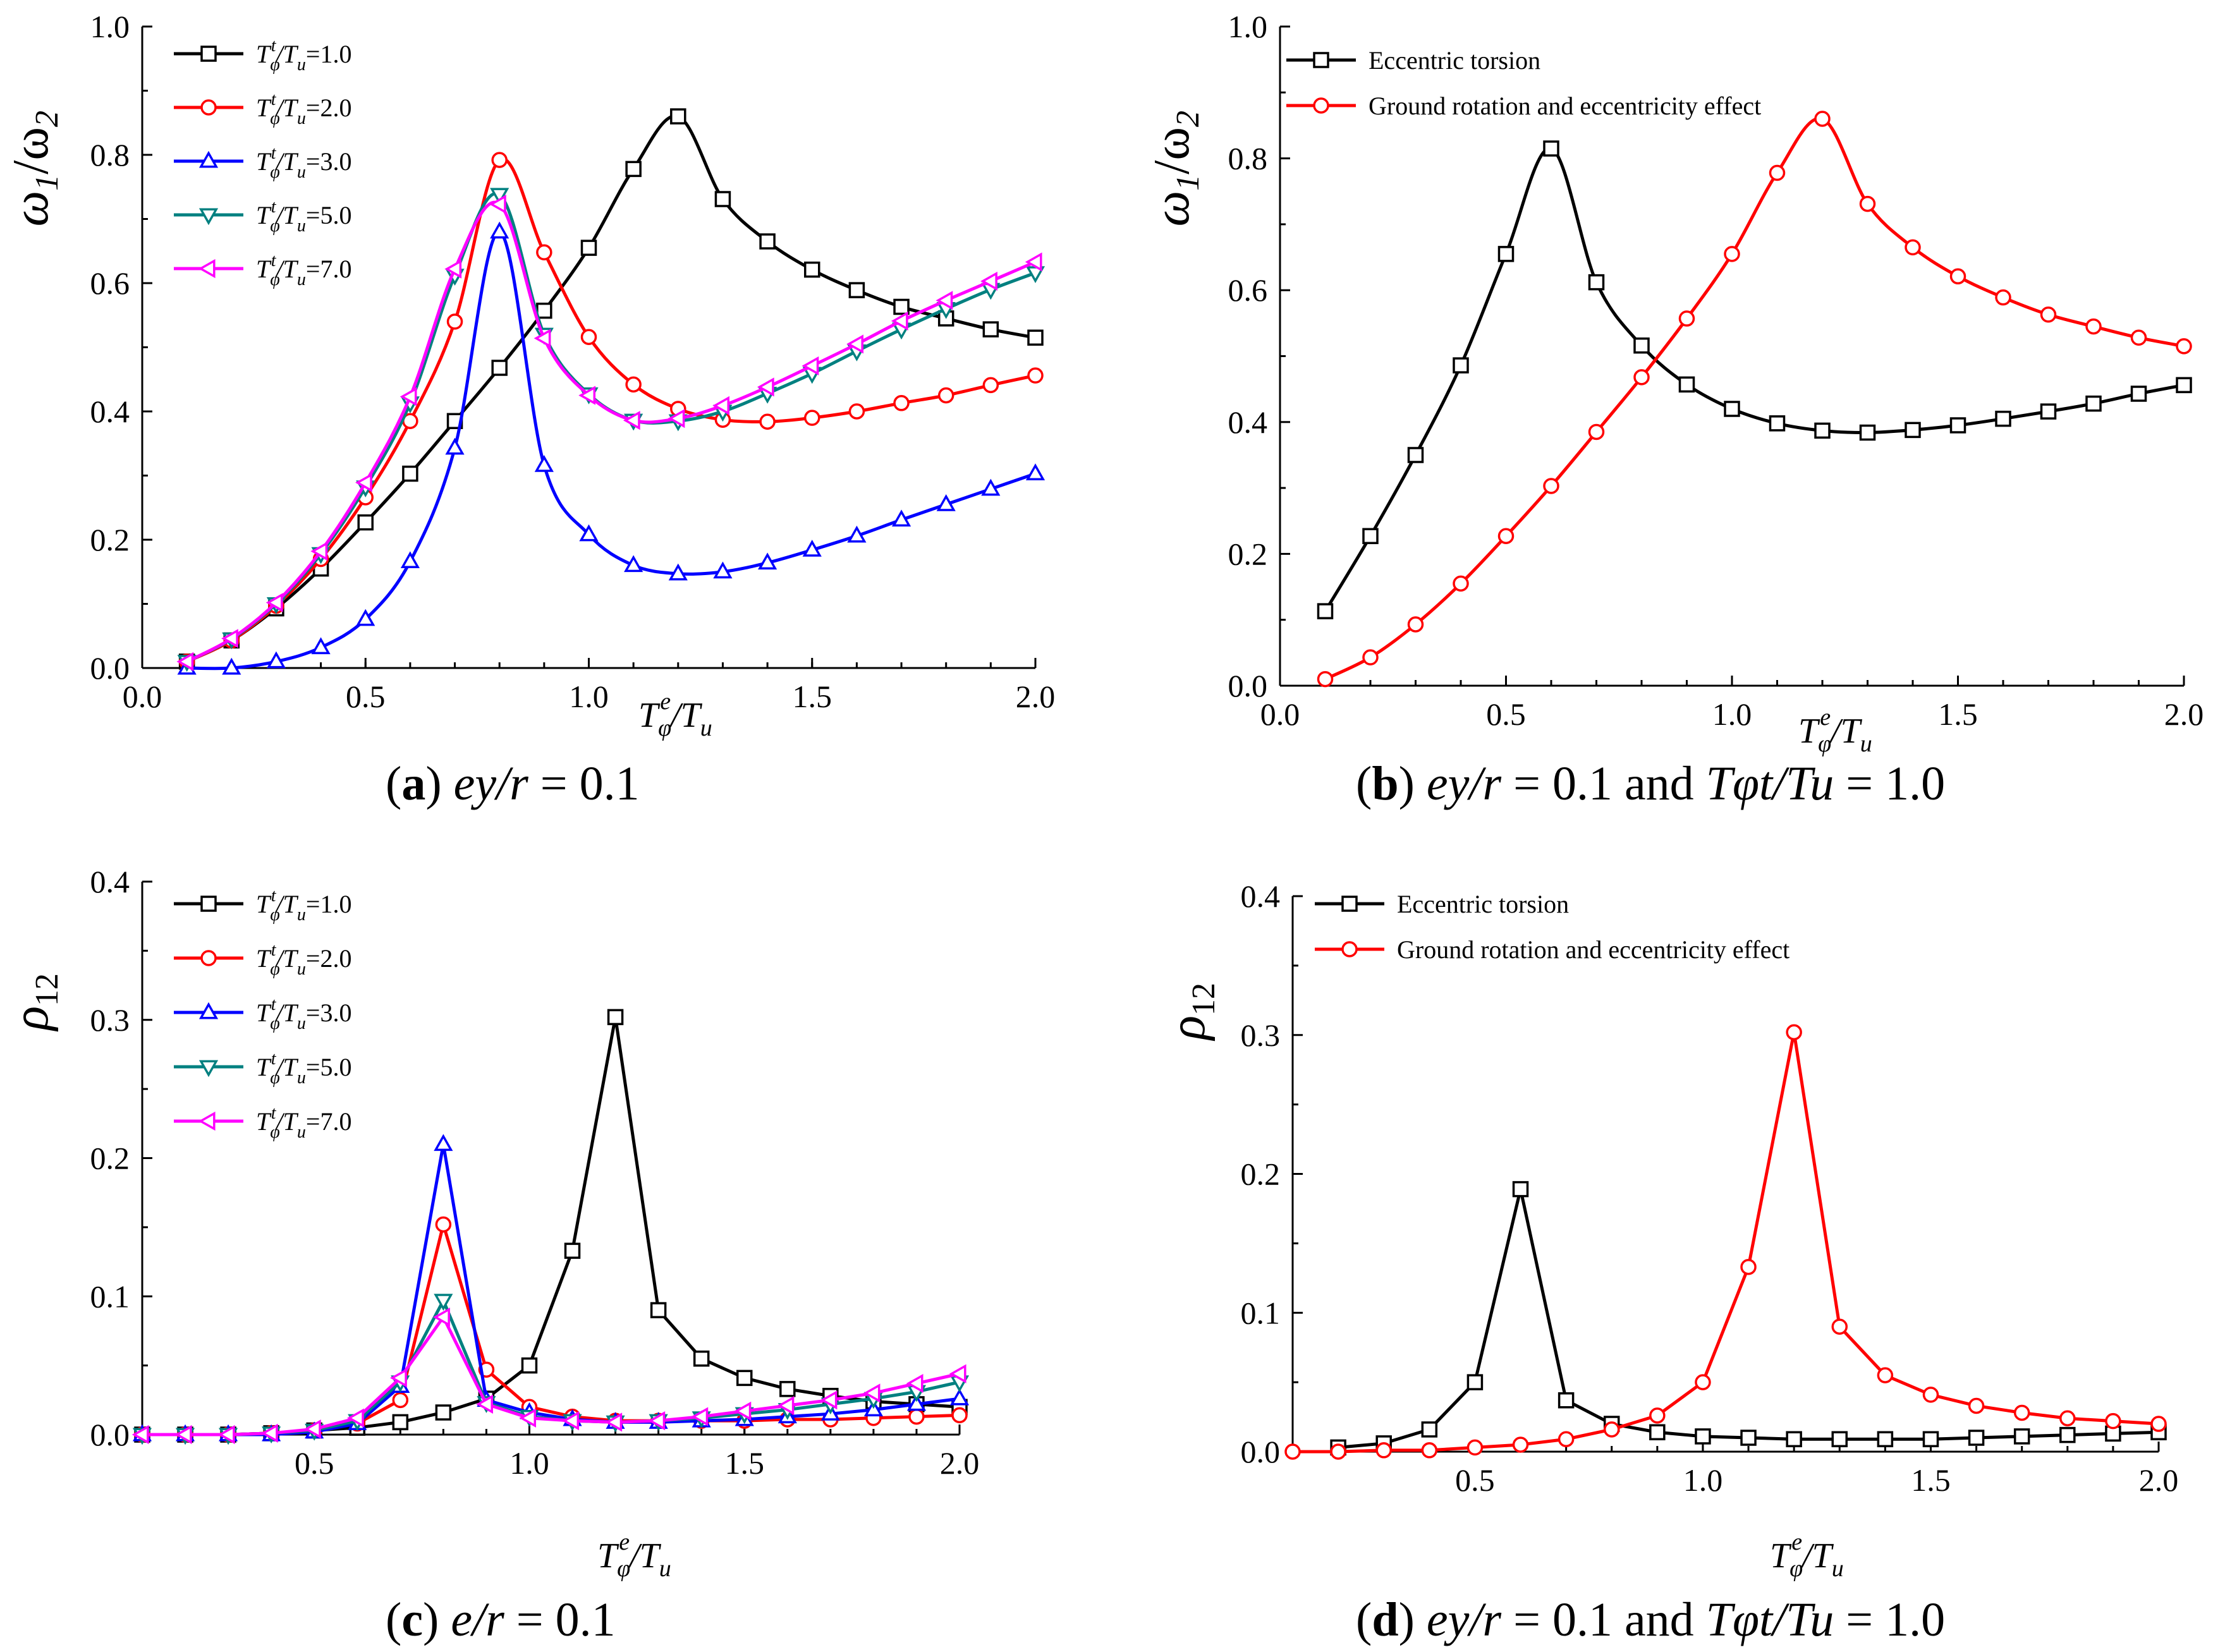 The height and width of the screenshot is (1652, 2213). Describe the element at coordinates (1915, 784) in the screenshot. I see `caption-part: 1.0` at that location.